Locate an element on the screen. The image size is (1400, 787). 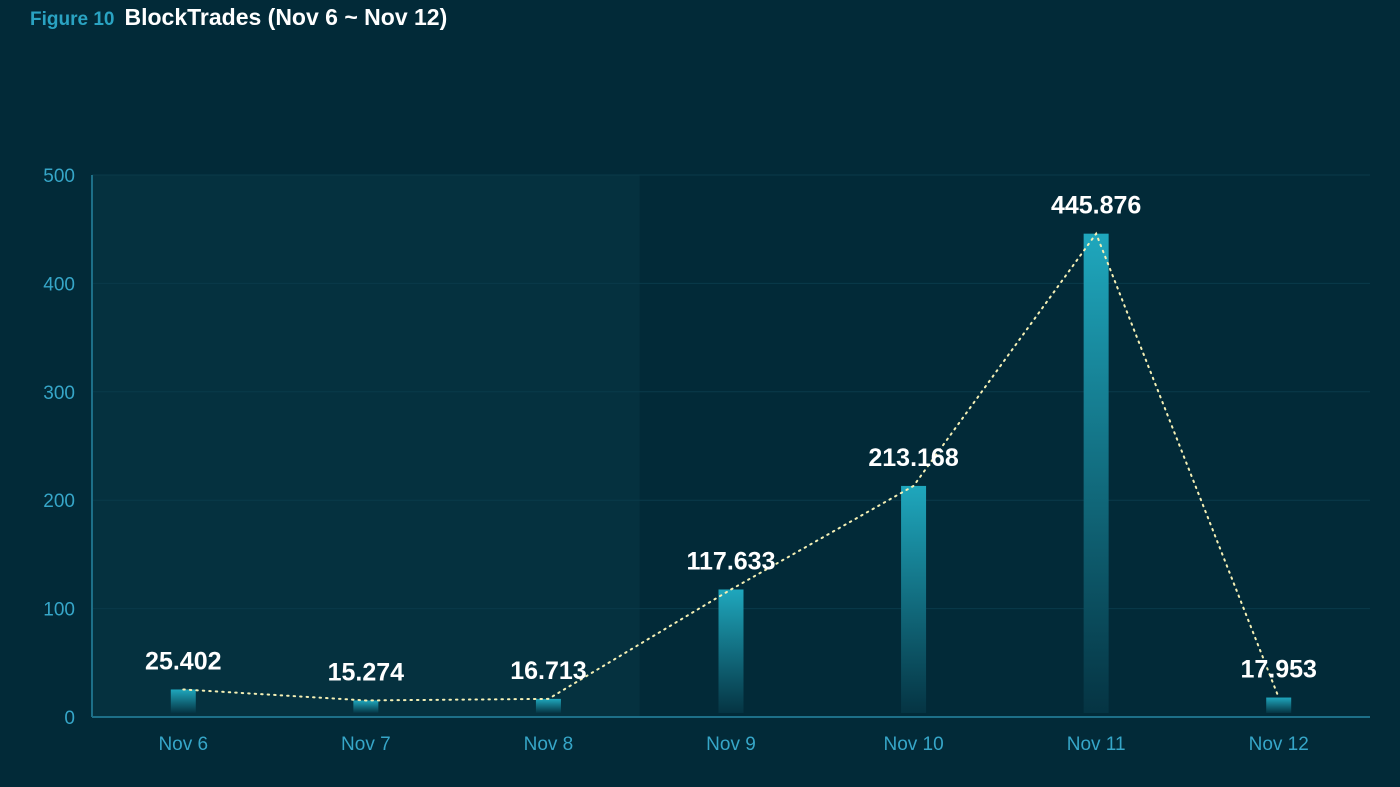
data-label: 445.876 is located at coordinates (1096, 206).